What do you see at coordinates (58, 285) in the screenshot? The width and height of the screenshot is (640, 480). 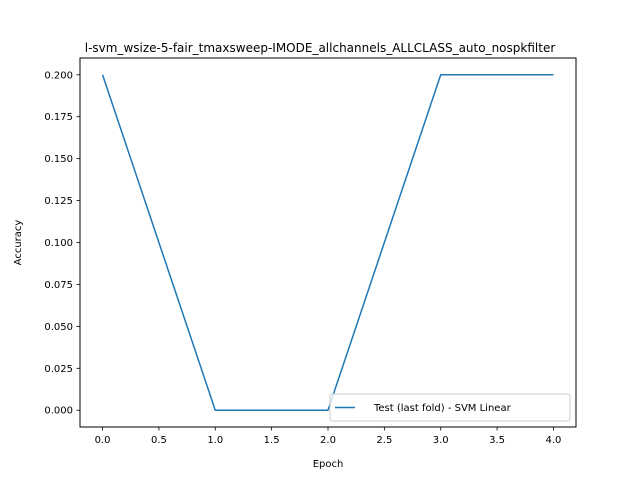 I see `y-tick-label: 0.075` at bounding box center [58, 285].